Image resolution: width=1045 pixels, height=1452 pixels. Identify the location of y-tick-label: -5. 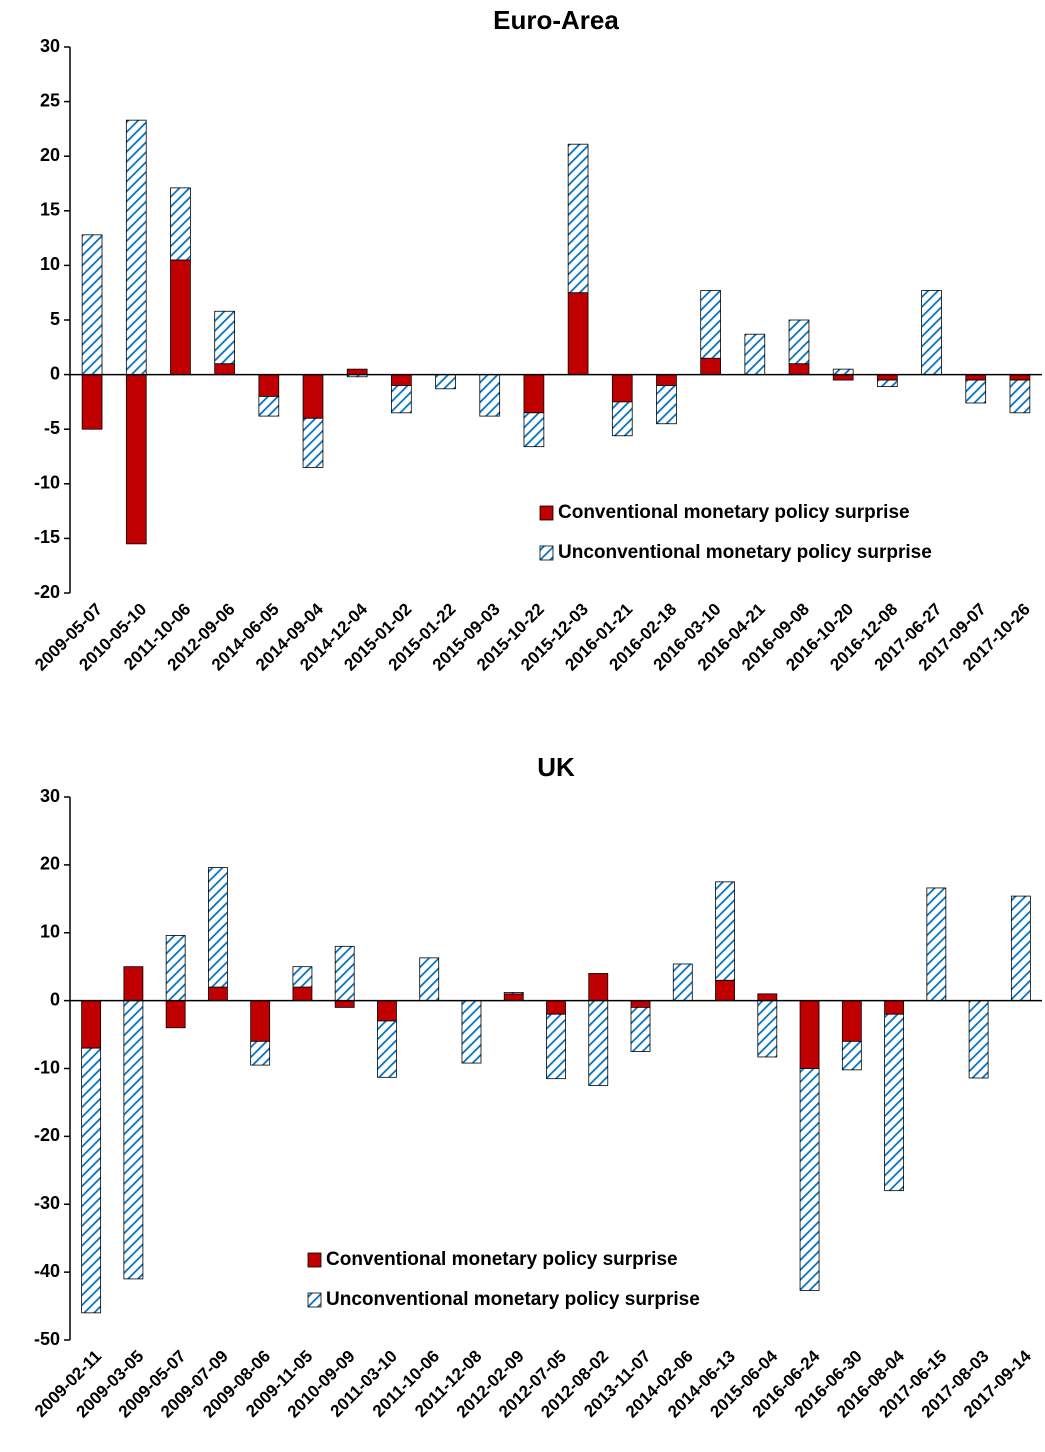
(52, 428).